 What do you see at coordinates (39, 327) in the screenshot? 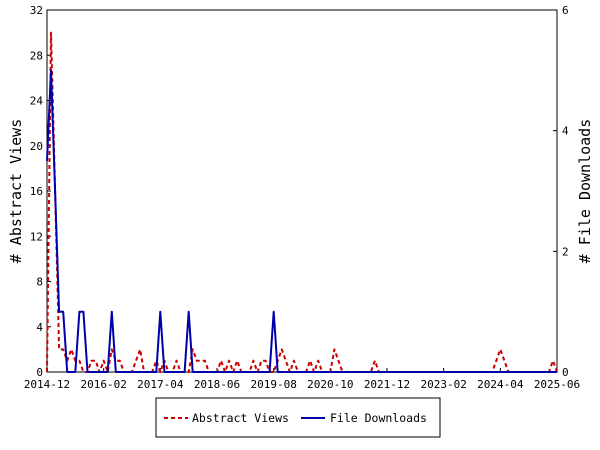
I see `y-tick-label: 4` at bounding box center [39, 327].